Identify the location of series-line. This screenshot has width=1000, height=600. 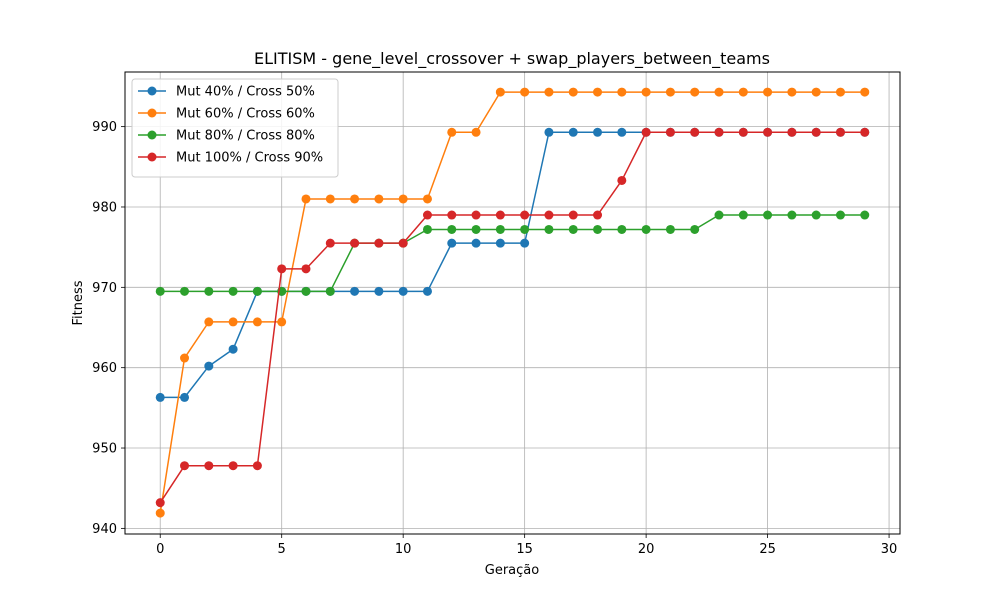
(512, 253).